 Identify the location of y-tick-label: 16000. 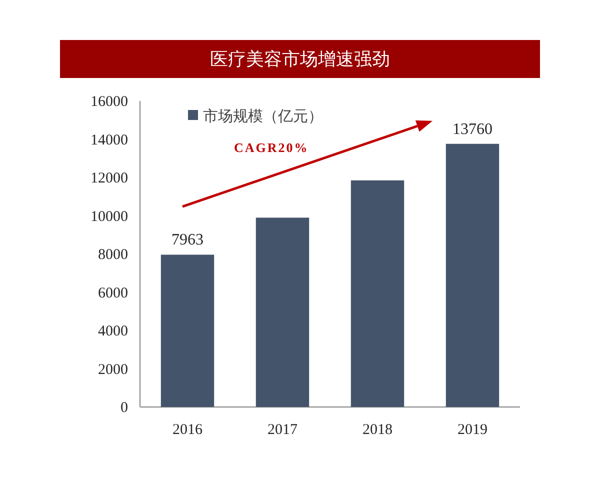
(109, 102).